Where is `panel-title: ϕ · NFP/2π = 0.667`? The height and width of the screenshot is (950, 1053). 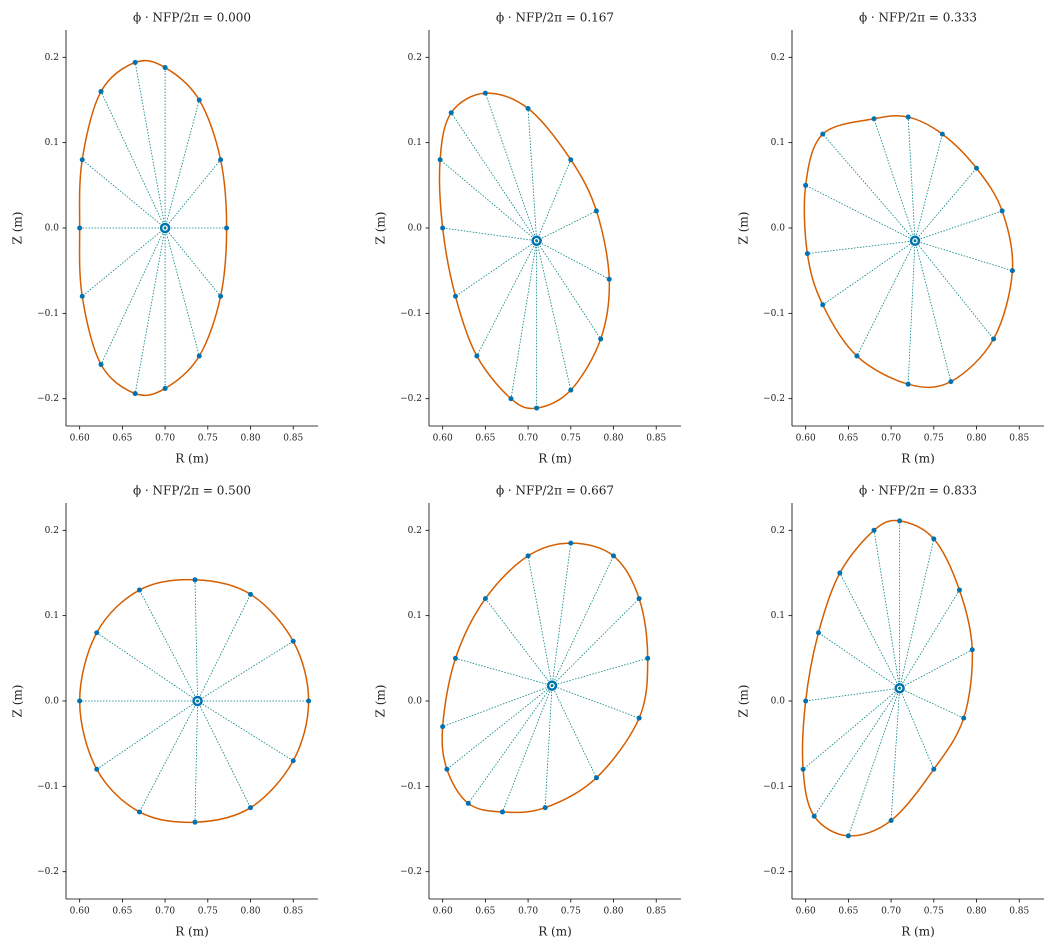
panel-title: ϕ · NFP/2π = 0.667 is located at coordinates (555, 491).